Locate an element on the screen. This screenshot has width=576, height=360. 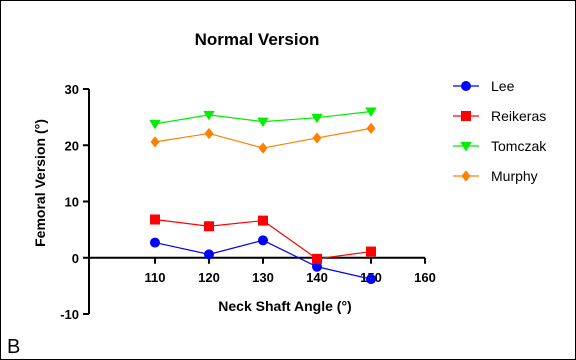
legend-marker-tomczak is located at coordinates (466, 147).